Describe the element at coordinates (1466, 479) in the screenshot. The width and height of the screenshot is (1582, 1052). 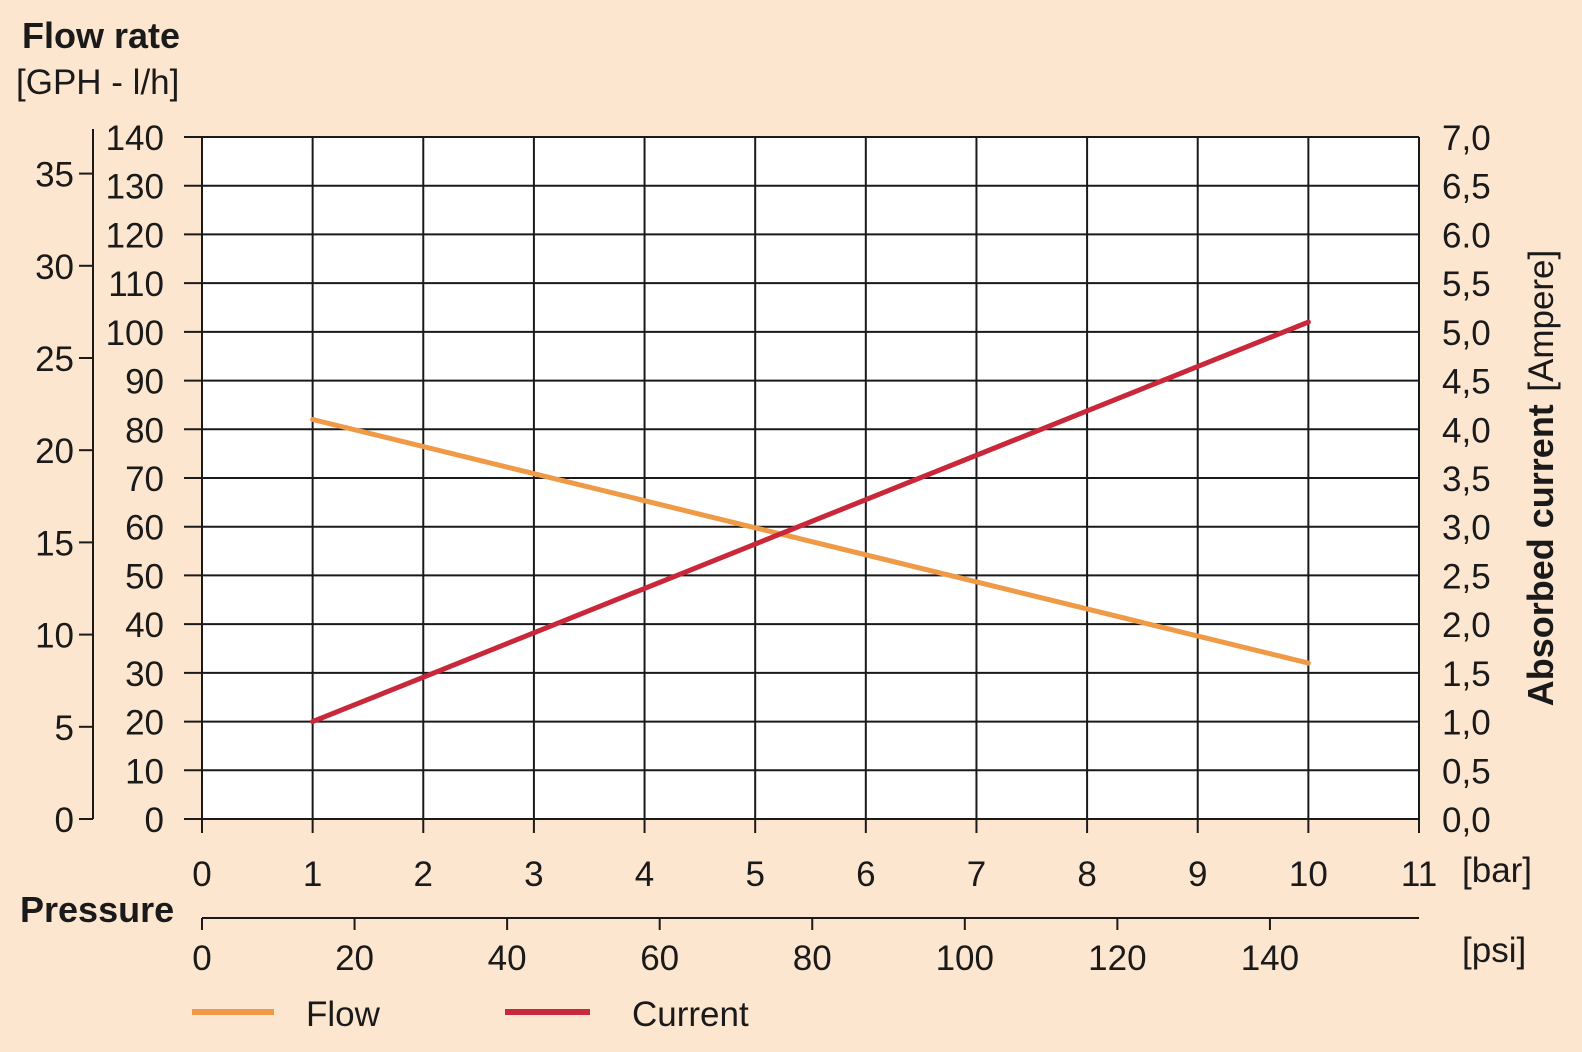
I see `y-ampere-tick-label: 3,5` at that location.